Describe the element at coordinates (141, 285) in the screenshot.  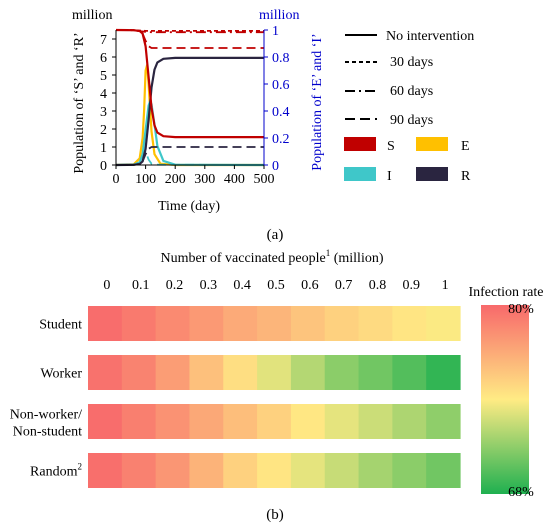
I see `column-label: 0.1` at that location.